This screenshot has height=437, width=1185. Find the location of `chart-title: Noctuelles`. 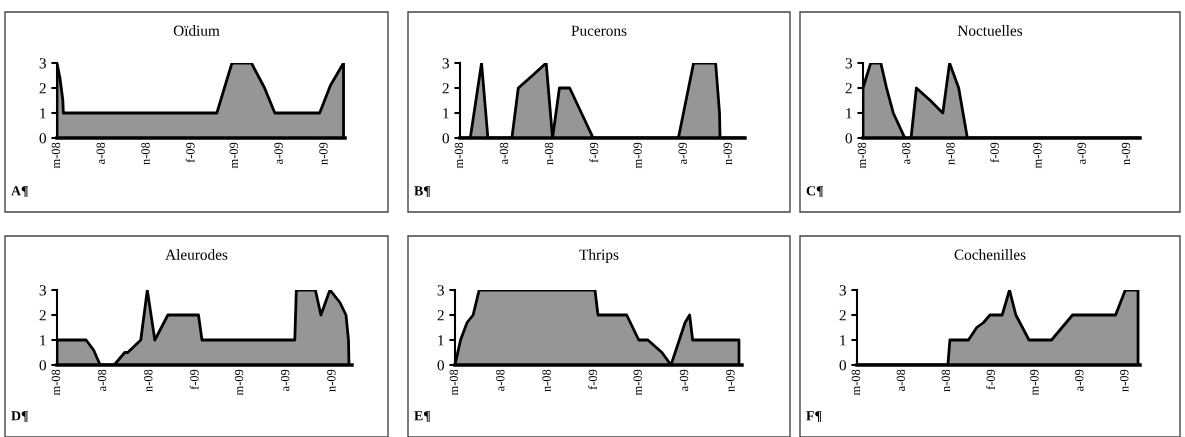

chart-title: Noctuelles is located at coordinates (990, 30).